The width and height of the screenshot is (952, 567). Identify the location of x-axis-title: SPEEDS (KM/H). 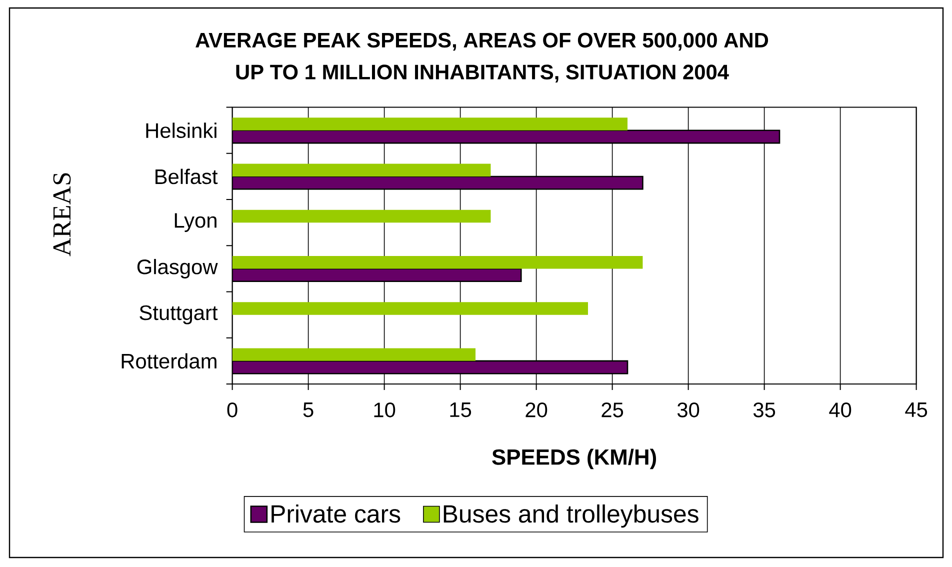
(574, 459).